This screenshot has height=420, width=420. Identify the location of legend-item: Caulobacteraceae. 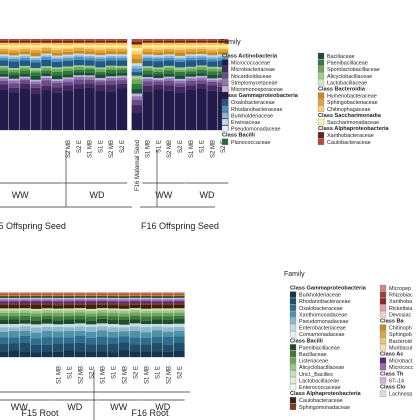
(349, 143).